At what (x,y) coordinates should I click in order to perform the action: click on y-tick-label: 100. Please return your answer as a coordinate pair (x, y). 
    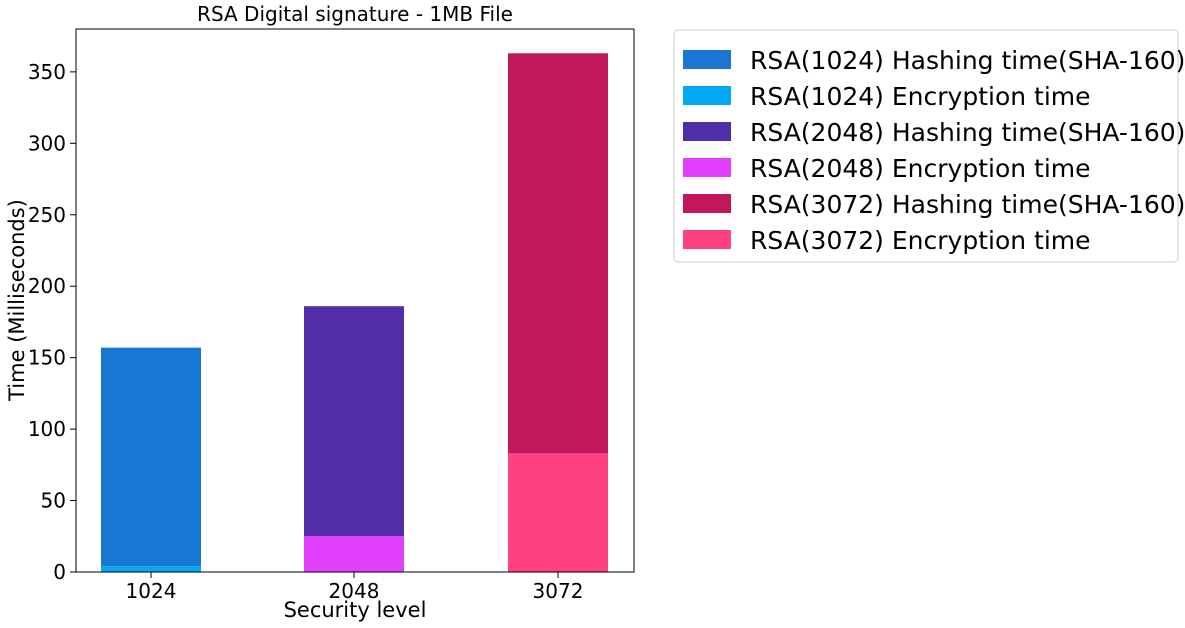
    Looking at the image, I should click on (47, 429).